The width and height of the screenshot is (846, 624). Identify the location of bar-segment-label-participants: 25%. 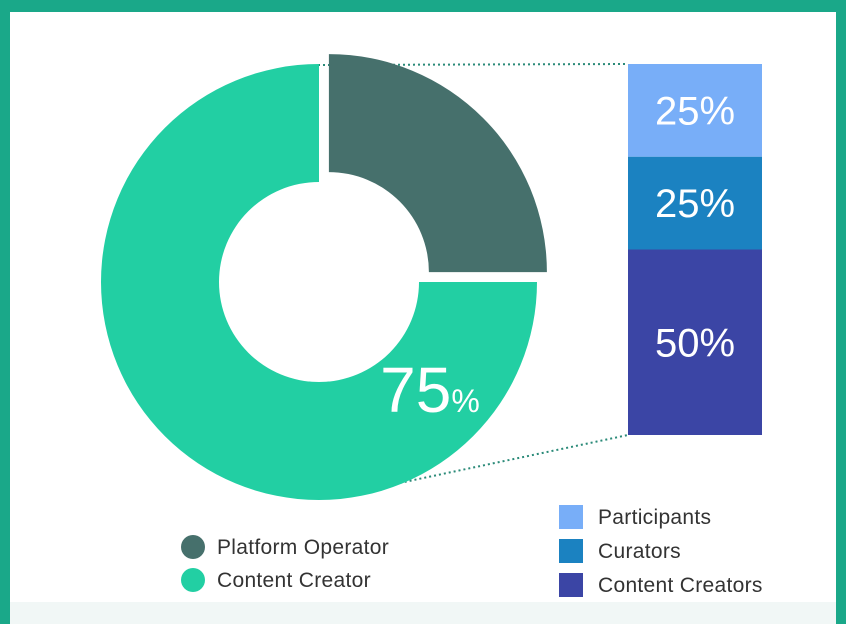
(695, 111).